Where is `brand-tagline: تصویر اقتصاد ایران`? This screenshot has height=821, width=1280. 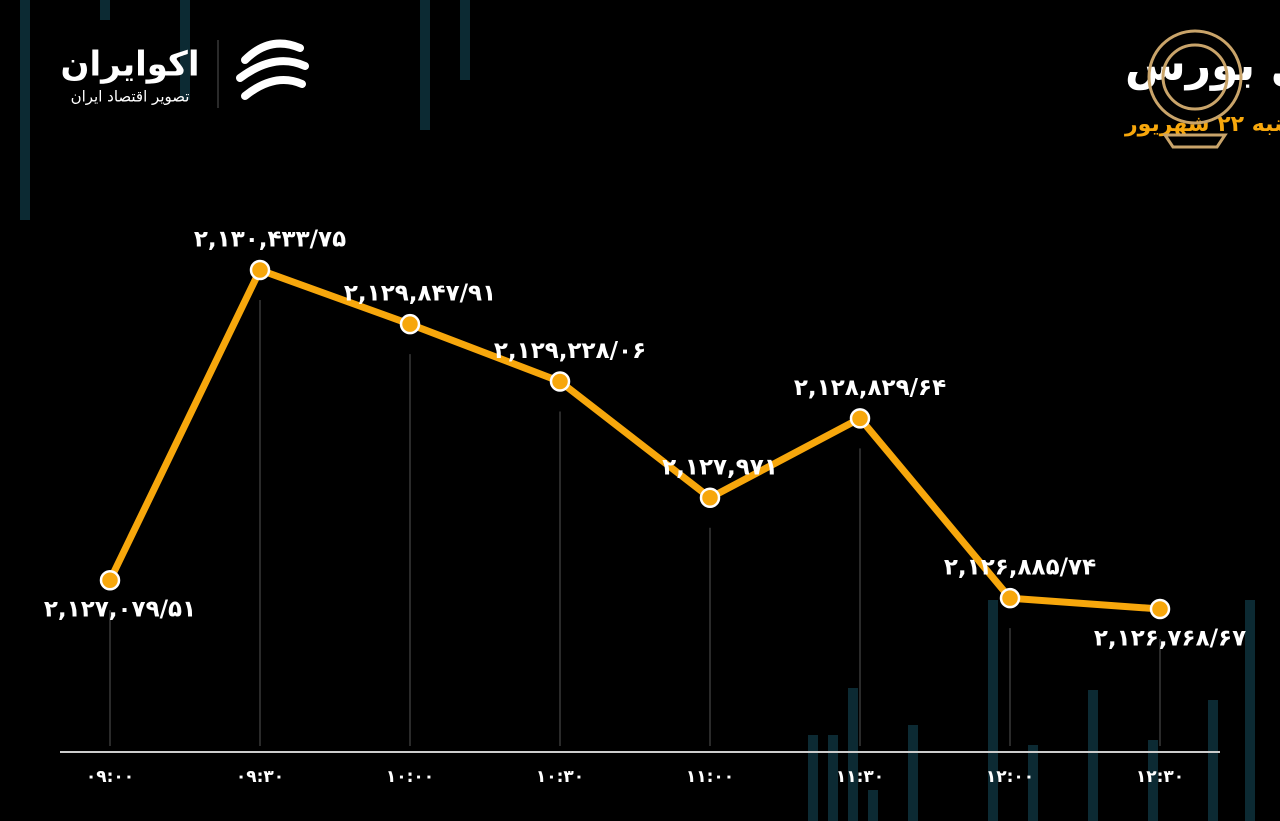 brand-tagline: تصویر اقتصاد ایران is located at coordinates (130, 97).